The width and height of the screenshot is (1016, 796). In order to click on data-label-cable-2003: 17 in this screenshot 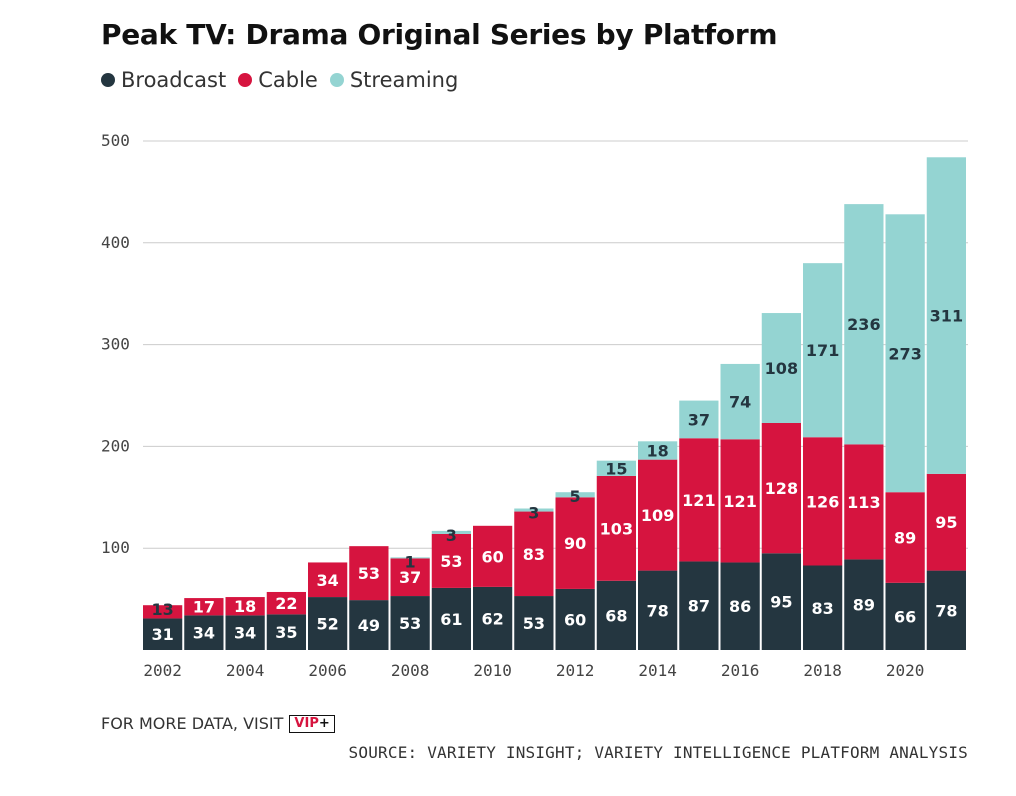, I will do `click(204, 607)`.